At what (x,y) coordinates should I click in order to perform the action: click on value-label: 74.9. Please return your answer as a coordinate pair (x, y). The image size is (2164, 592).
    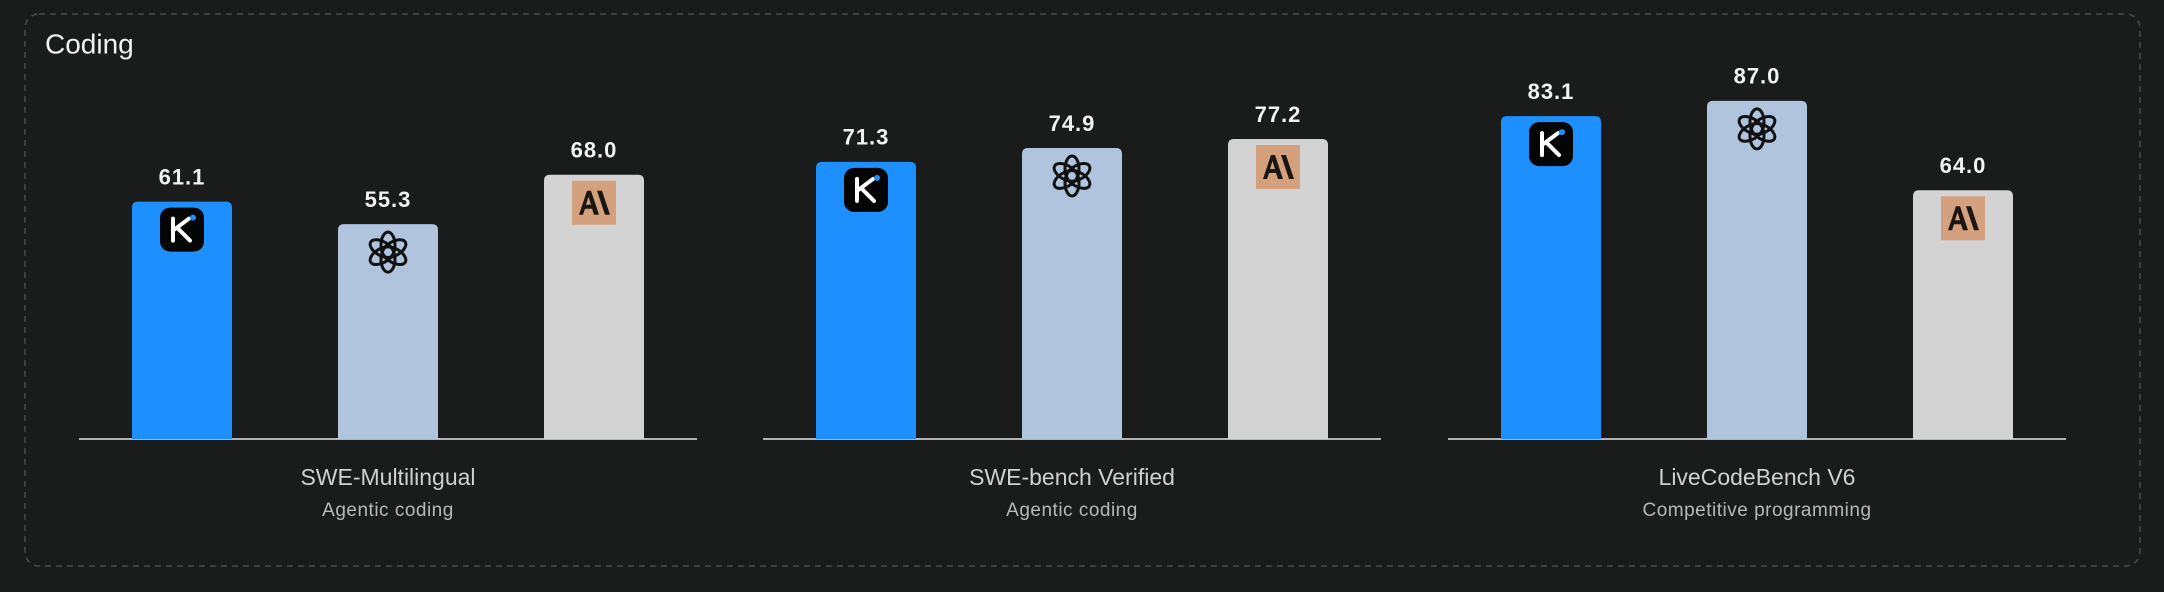
    Looking at the image, I should click on (1072, 123).